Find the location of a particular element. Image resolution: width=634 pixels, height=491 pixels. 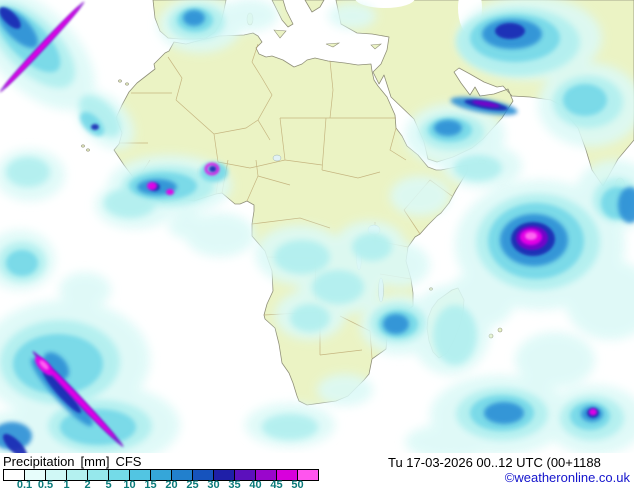

scale-value: 45 is located at coordinates (276, 485).